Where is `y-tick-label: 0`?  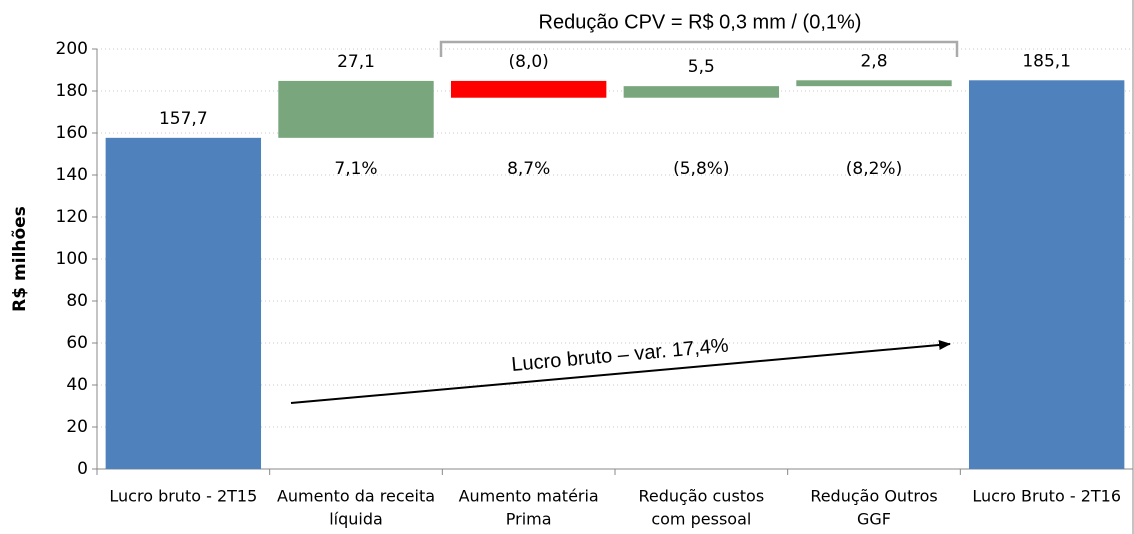
y-tick-label: 0 is located at coordinates (82, 469).